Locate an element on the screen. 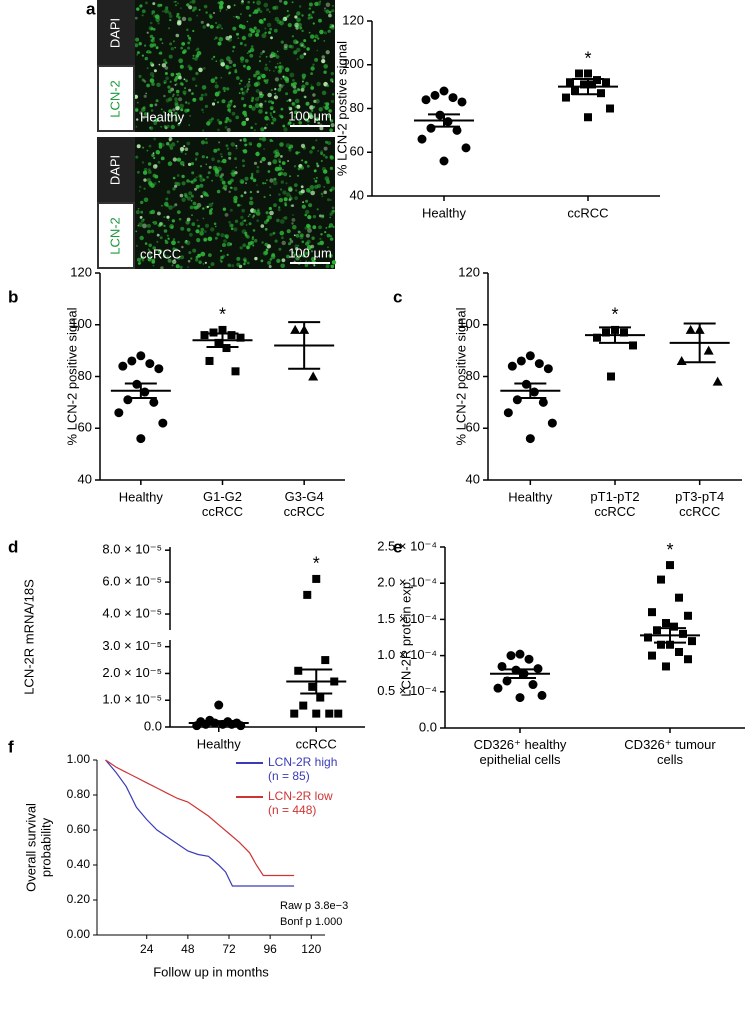 The width and height of the screenshot is (753, 1010). y-tick-label: 0.00 is located at coordinates (79, 934).